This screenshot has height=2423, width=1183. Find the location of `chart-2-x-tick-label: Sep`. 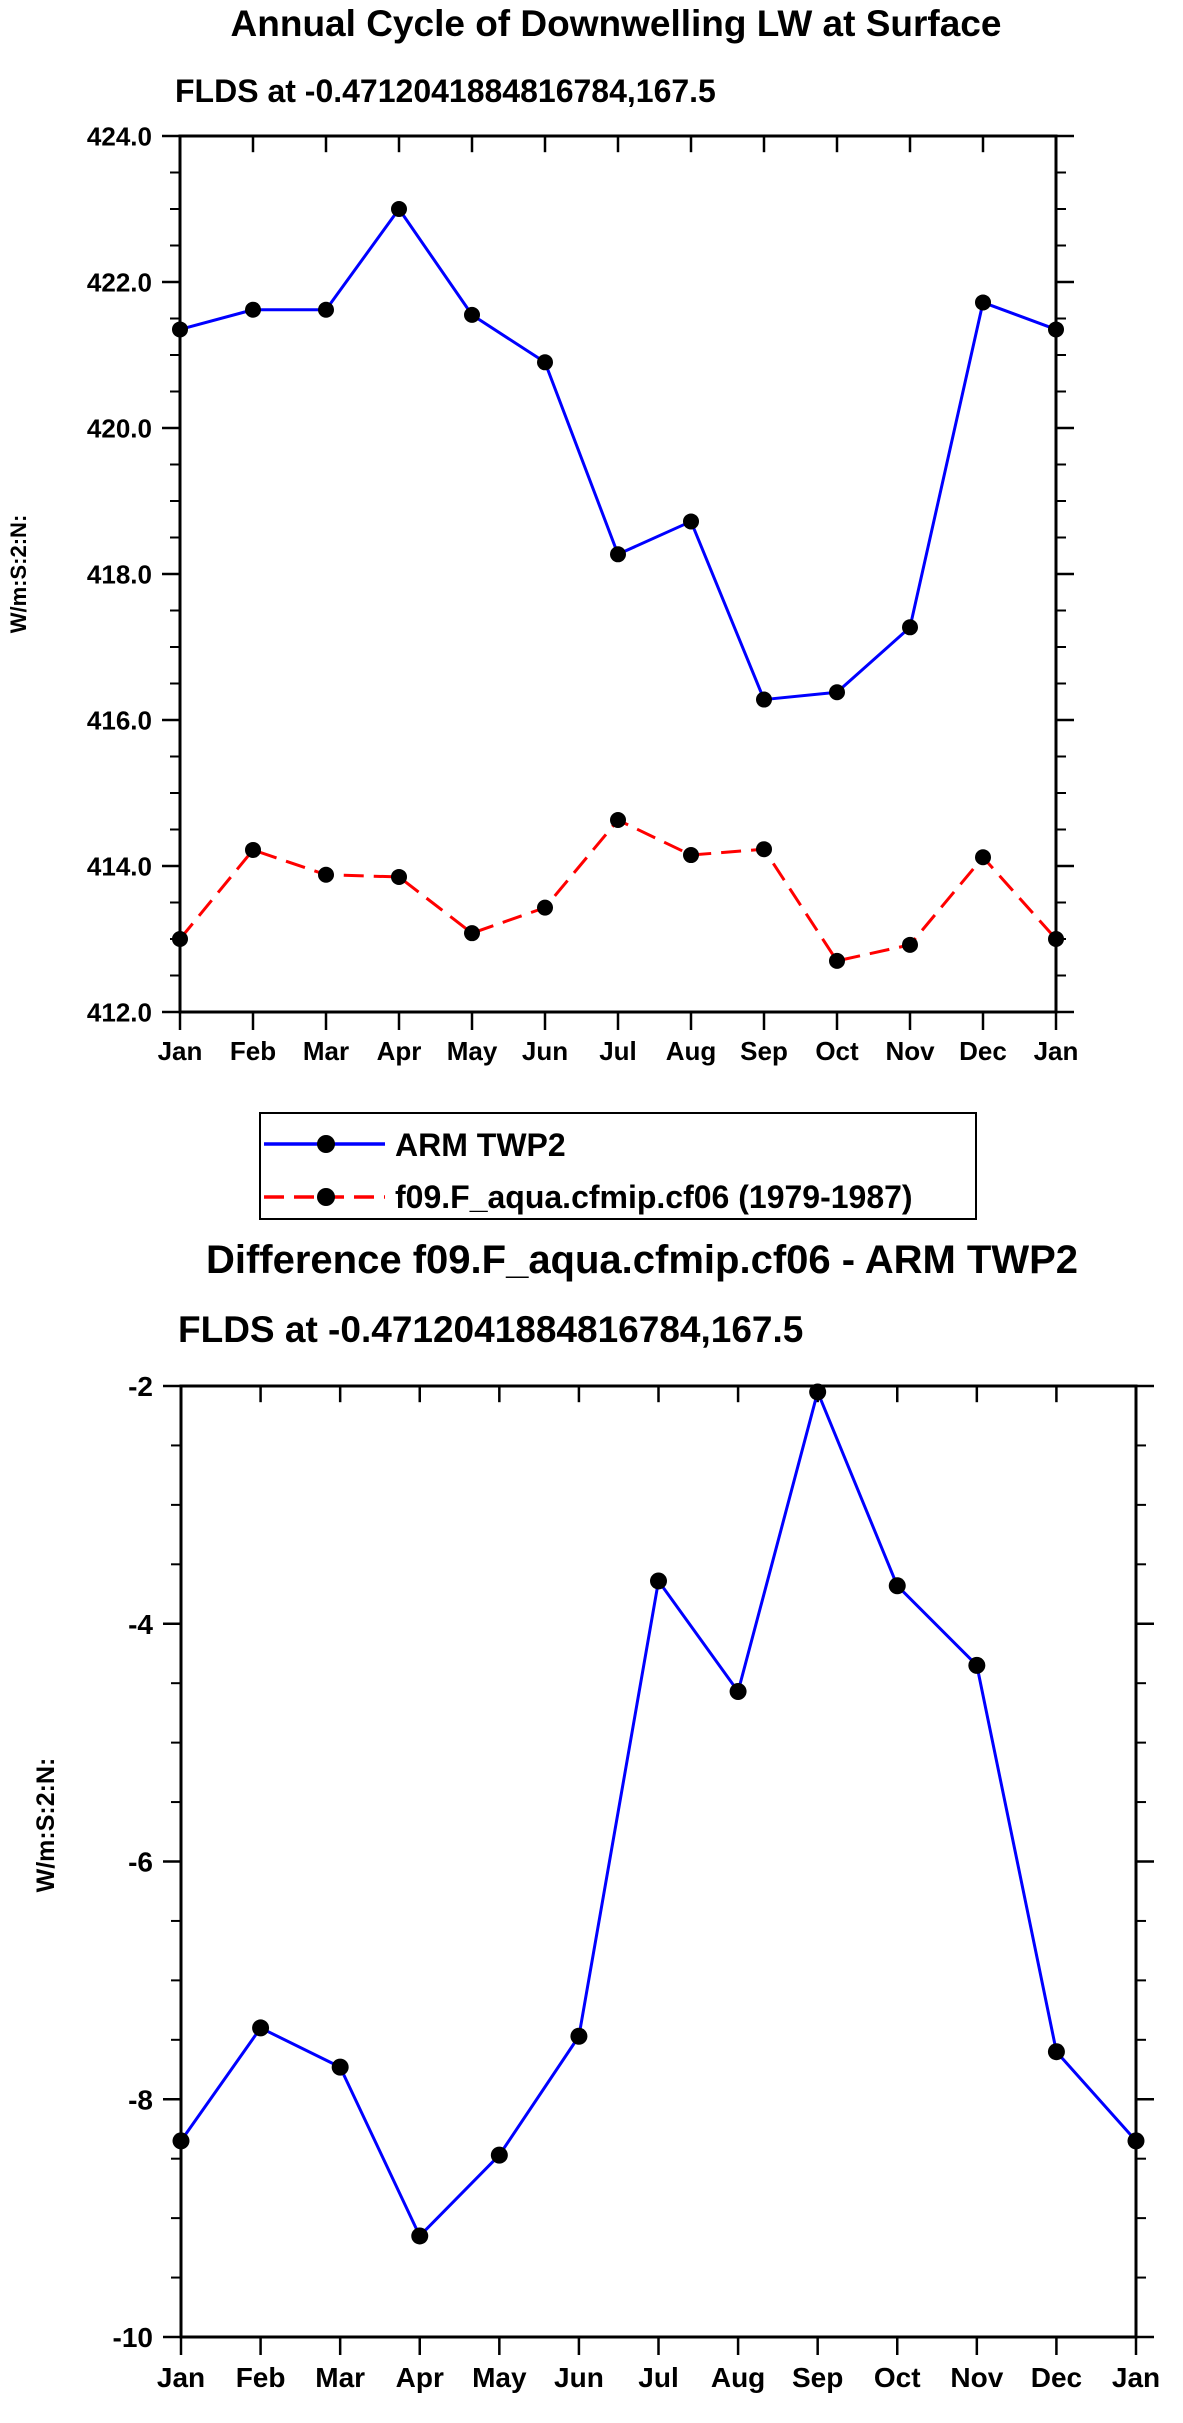

chart-2-x-tick-label: Sep is located at coordinates (817, 2377).